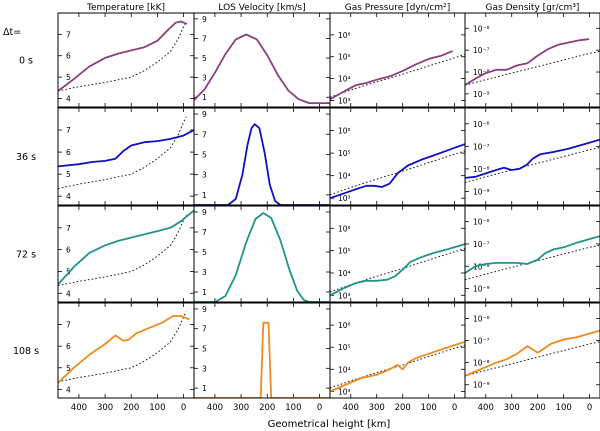 The height and width of the screenshot is (431, 600). I want to click on row-label: 36 s, so click(26, 157).